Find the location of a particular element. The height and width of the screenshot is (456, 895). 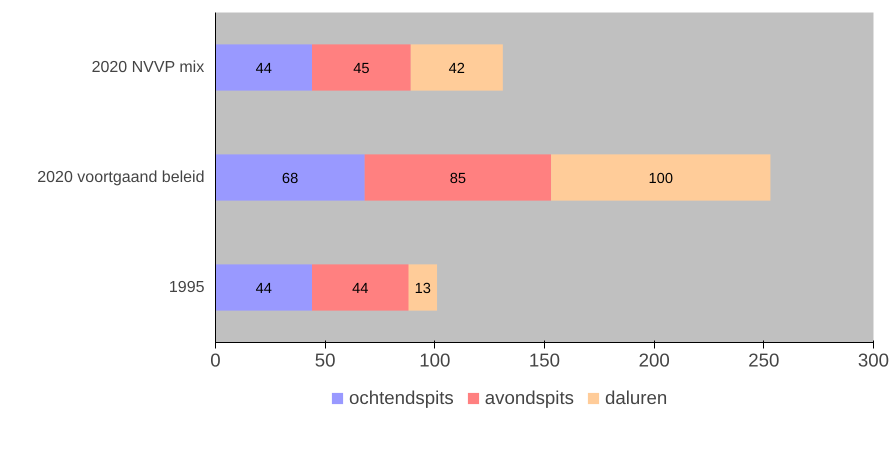

x-tick-label: 100 is located at coordinates (434, 360).